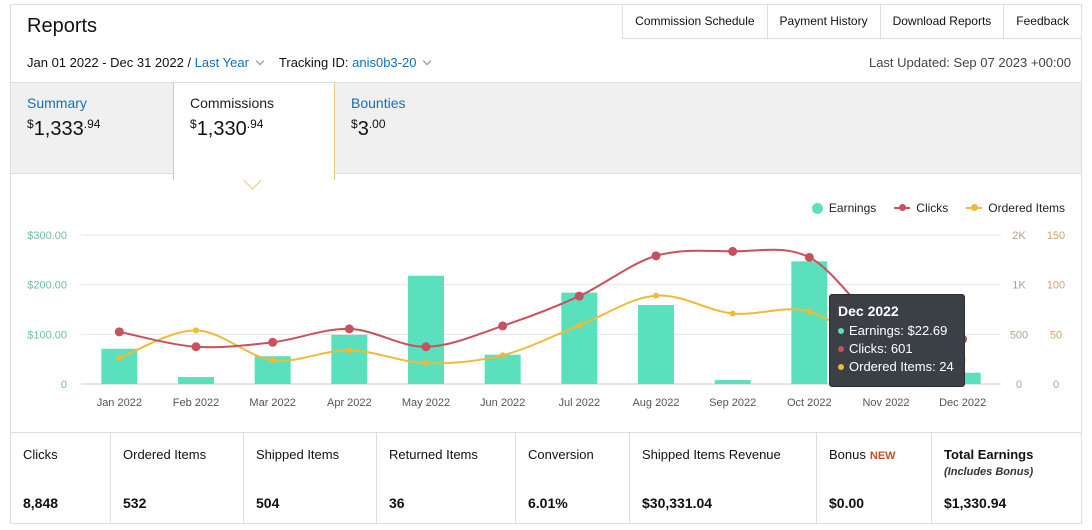  What do you see at coordinates (1019, 385) in the screenshot?
I see `clicks-axis-tick-label: 0` at bounding box center [1019, 385].